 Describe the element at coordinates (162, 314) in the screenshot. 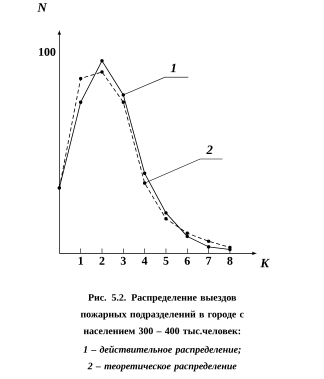

I see `text: Рис. 5.2. Распределение выездов пожарных подразделений в городе с населением 300 – 400 тыс.человек:` at that location.